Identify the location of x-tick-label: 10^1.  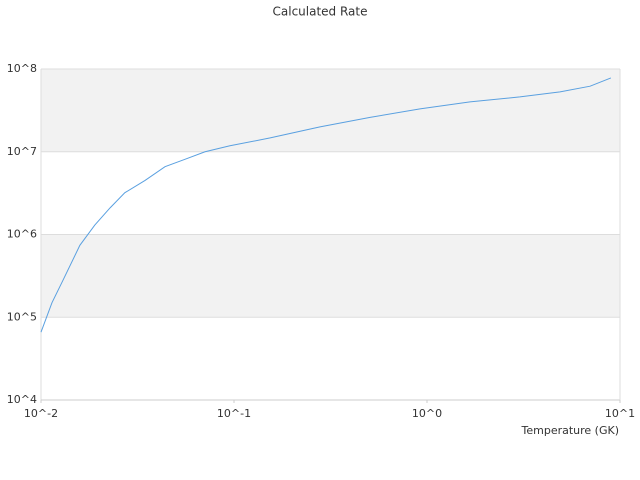
(620, 413).